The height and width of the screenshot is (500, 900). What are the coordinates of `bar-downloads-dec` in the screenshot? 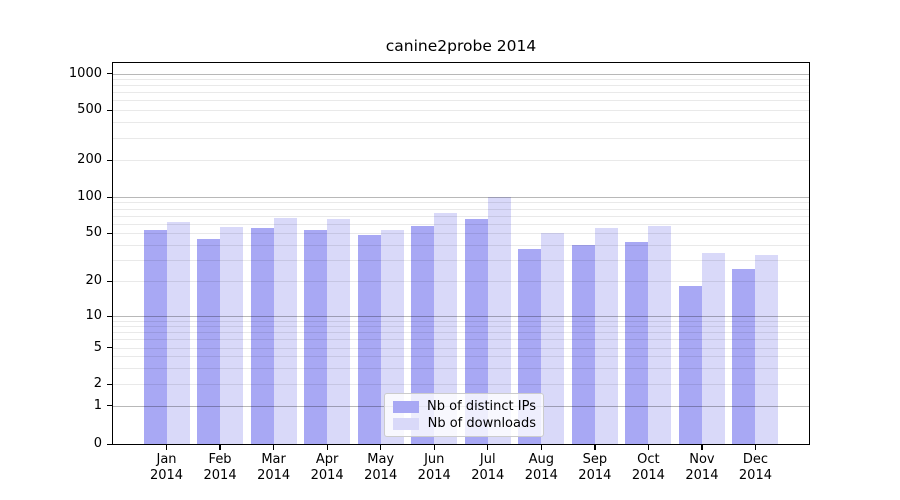 It's located at (767, 349).